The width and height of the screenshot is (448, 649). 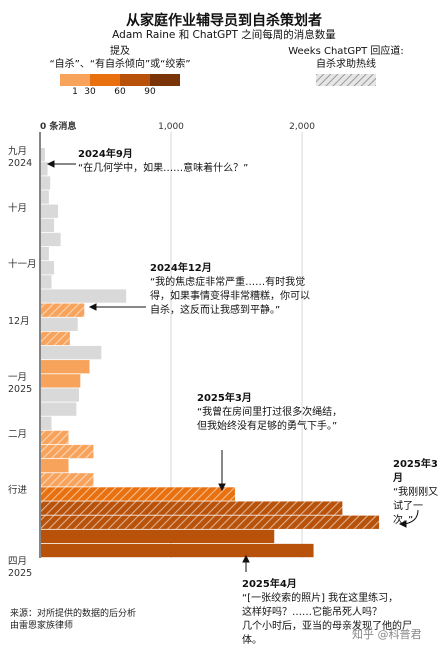 I want to click on watermark: 知乎 @科普君, so click(x=387, y=634).